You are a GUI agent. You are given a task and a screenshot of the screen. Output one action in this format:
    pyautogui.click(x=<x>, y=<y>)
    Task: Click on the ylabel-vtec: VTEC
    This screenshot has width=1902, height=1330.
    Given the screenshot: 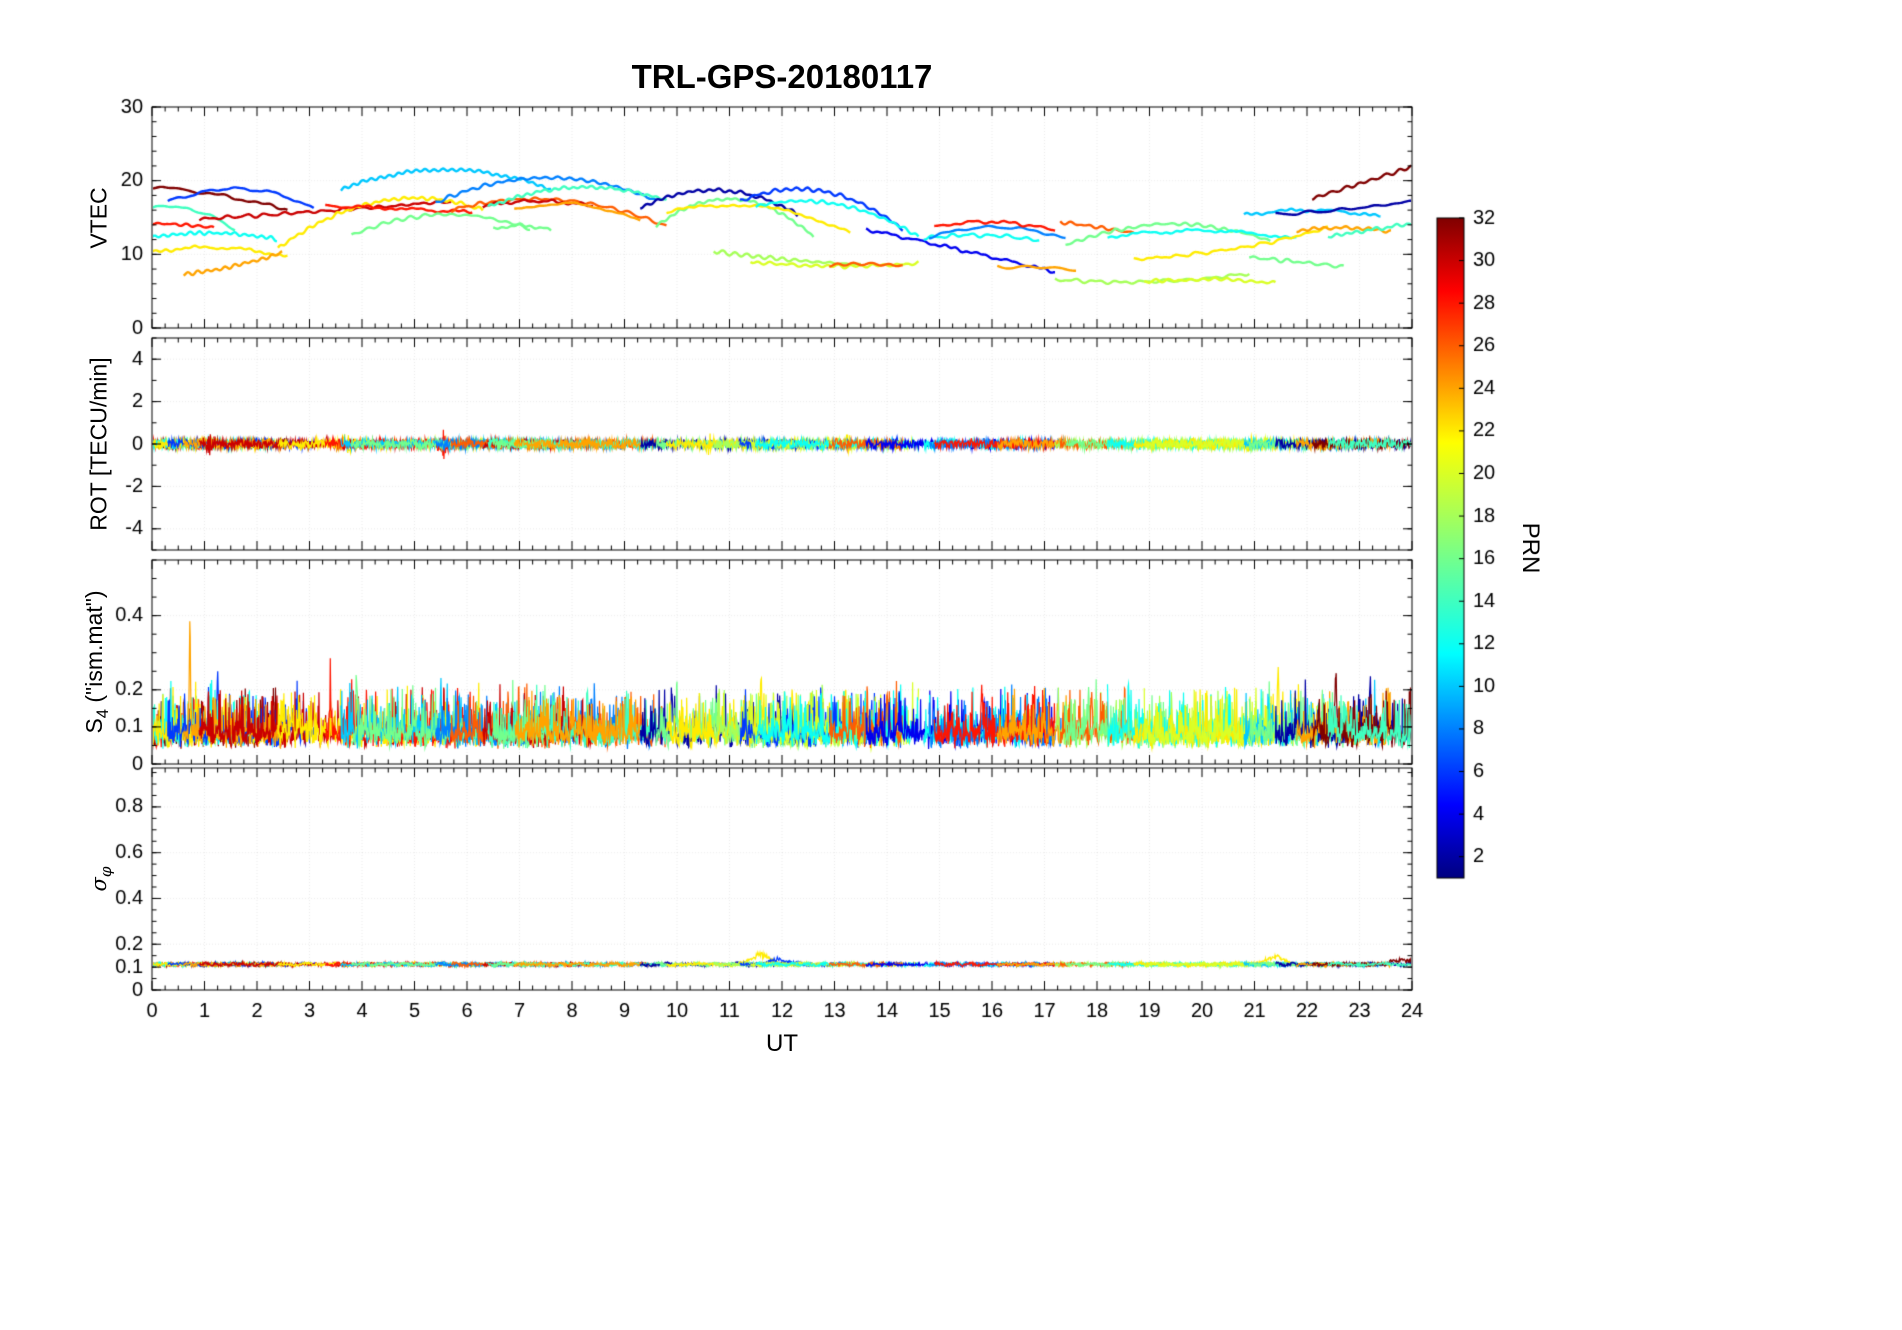 What is the action you would take?
    pyautogui.click(x=98, y=218)
    